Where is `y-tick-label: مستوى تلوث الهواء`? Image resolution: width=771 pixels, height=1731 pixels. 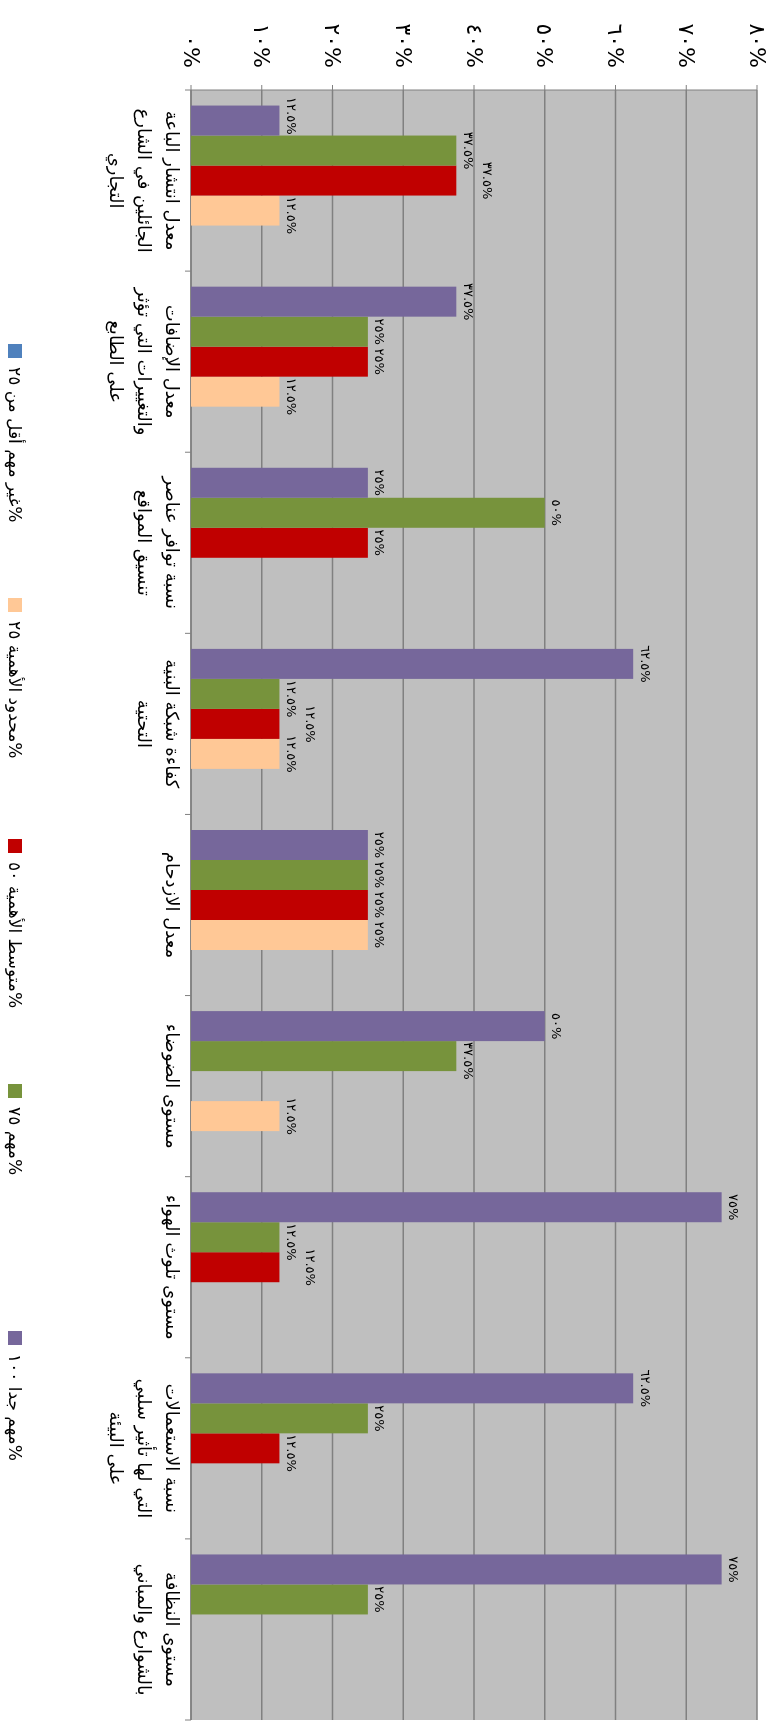
y-tick-label: مستوى تلوث الهواء is located at coordinates (171, 1267).